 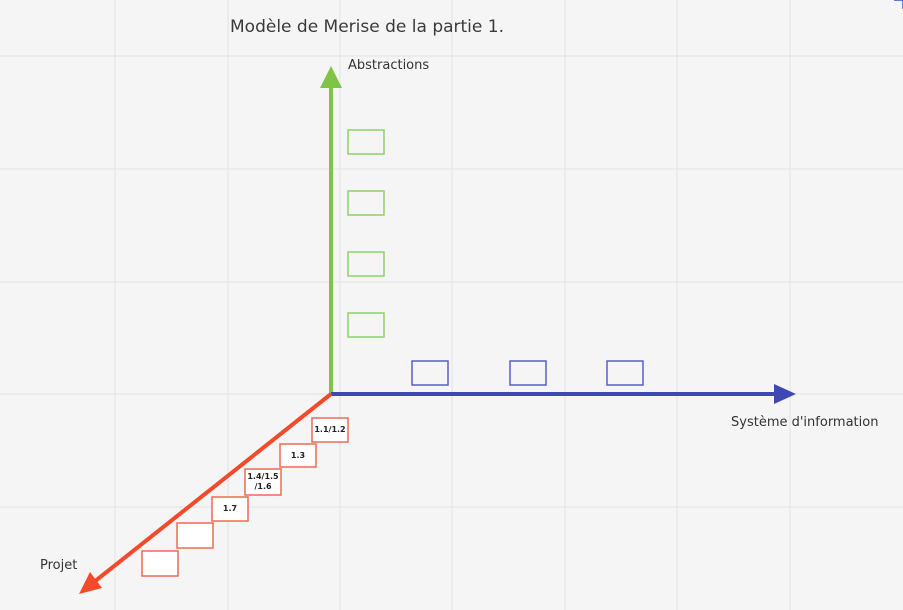 What do you see at coordinates (366, 233) in the screenshot?
I see `green-boxes` at bounding box center [366, 233].